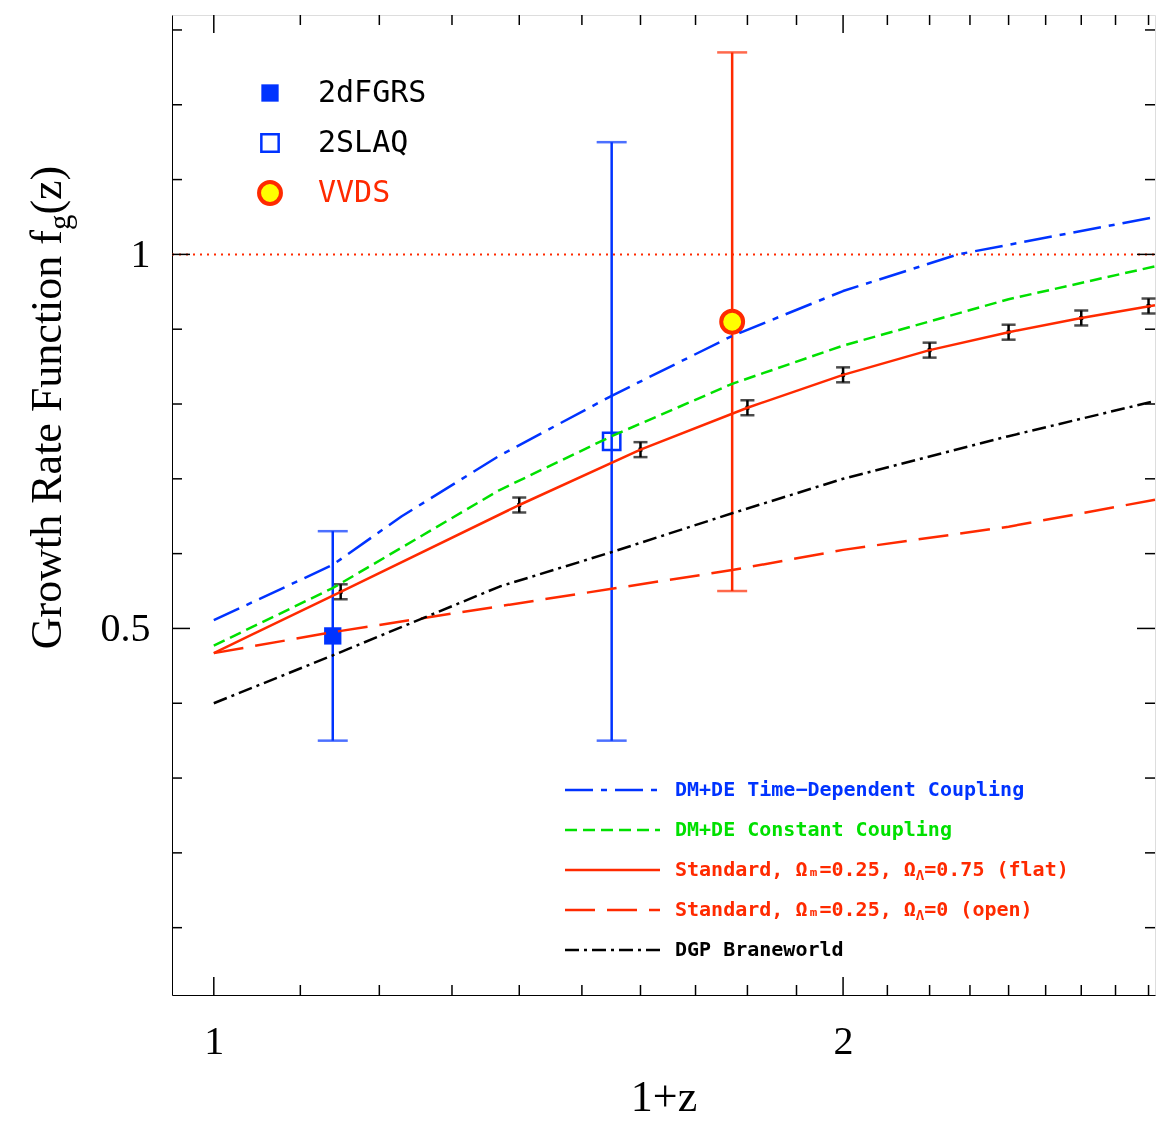 This screenshot has width=1164, height=1122. Describe the element at coordinates (850, 789) in the screenshot. I see `legend-label: DM+DE Time−Dependent Coupling` at that location.